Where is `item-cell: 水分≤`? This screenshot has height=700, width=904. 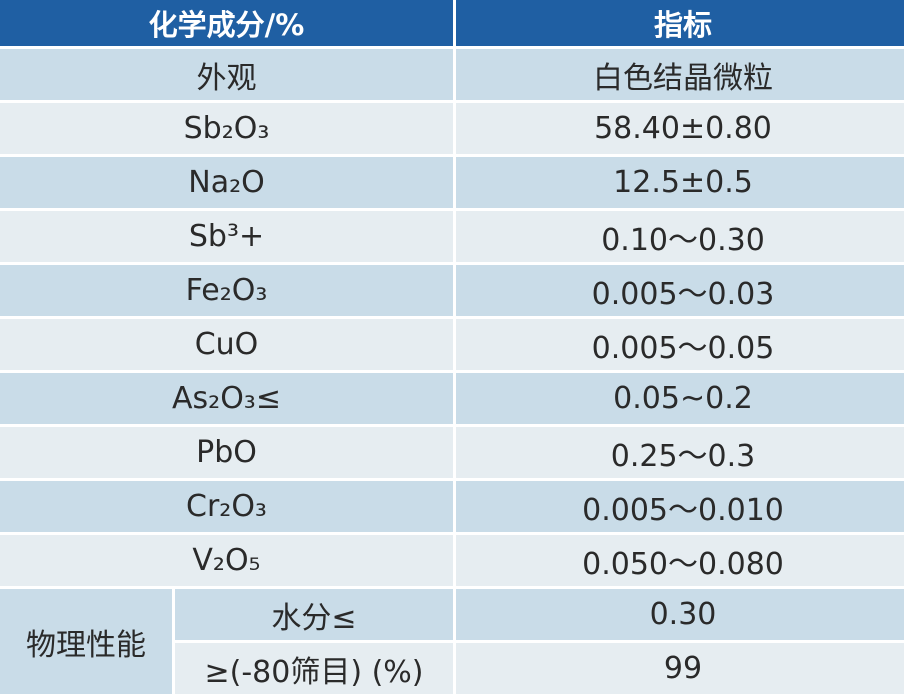 item-cell: 水分≤ is located at coordinates (314, 614).